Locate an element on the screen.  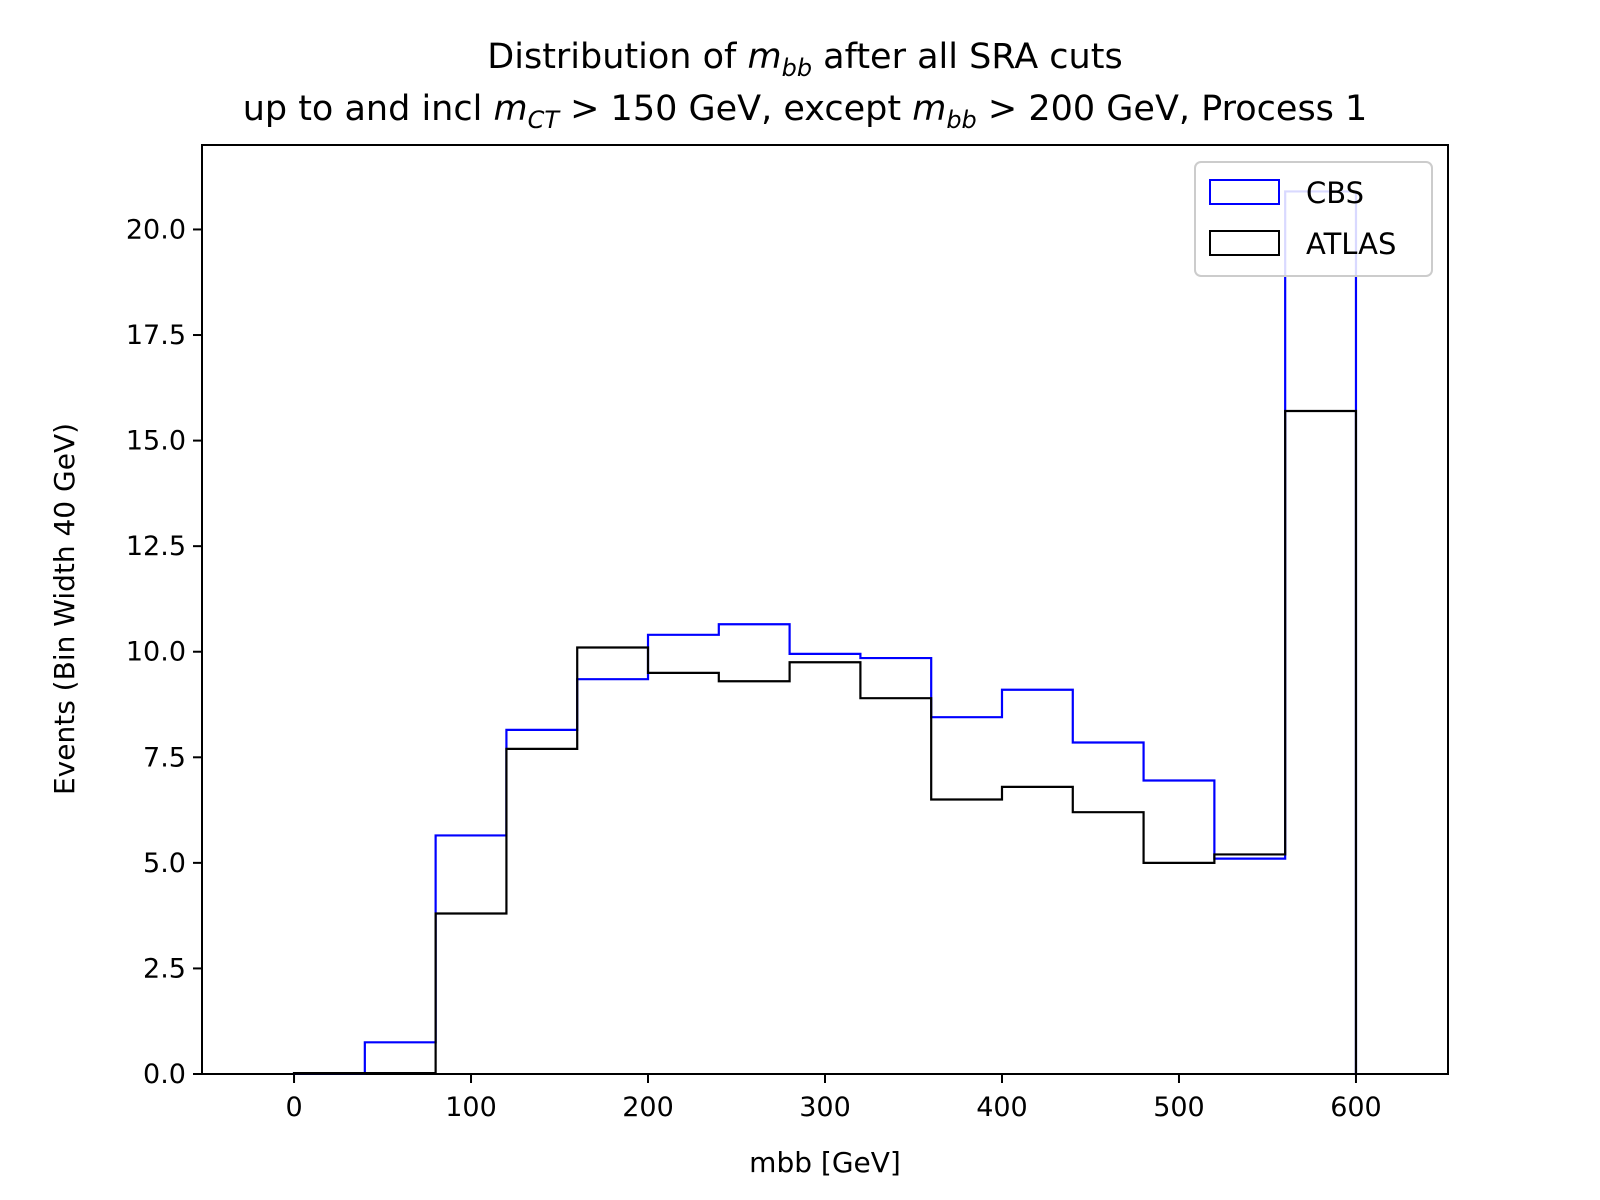
y-axis-ticks: 0.0 2.5 5.0 7.5 10.0 12.5 15.0 17.5 20.0 is located at coordinates (164, 652).